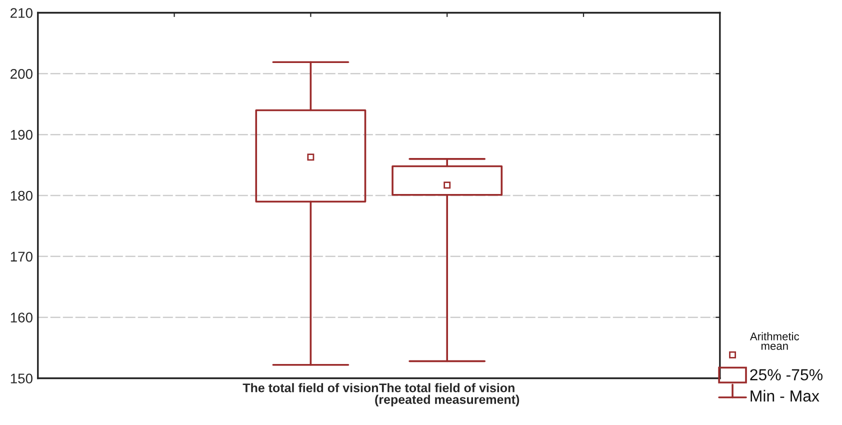 Image resolution: width=842 pixels, height=425 pixels. I want to click on text: Arithmetic mean, so click(775, 341).